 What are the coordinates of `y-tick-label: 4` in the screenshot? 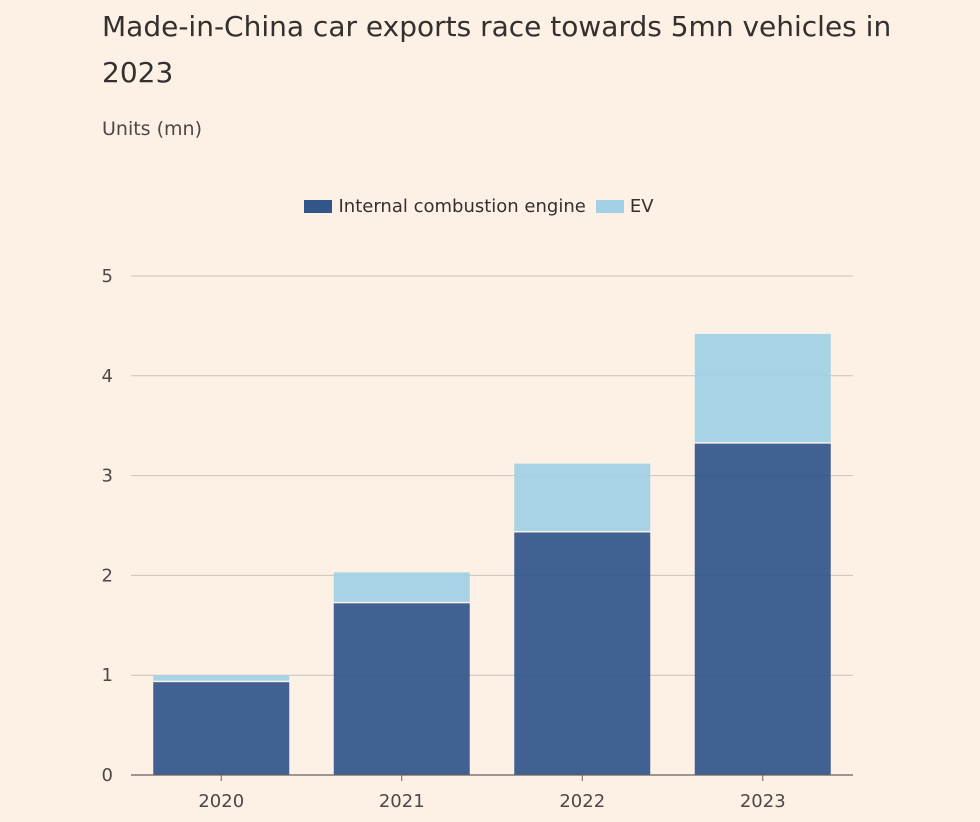 It's located at (107, 376).